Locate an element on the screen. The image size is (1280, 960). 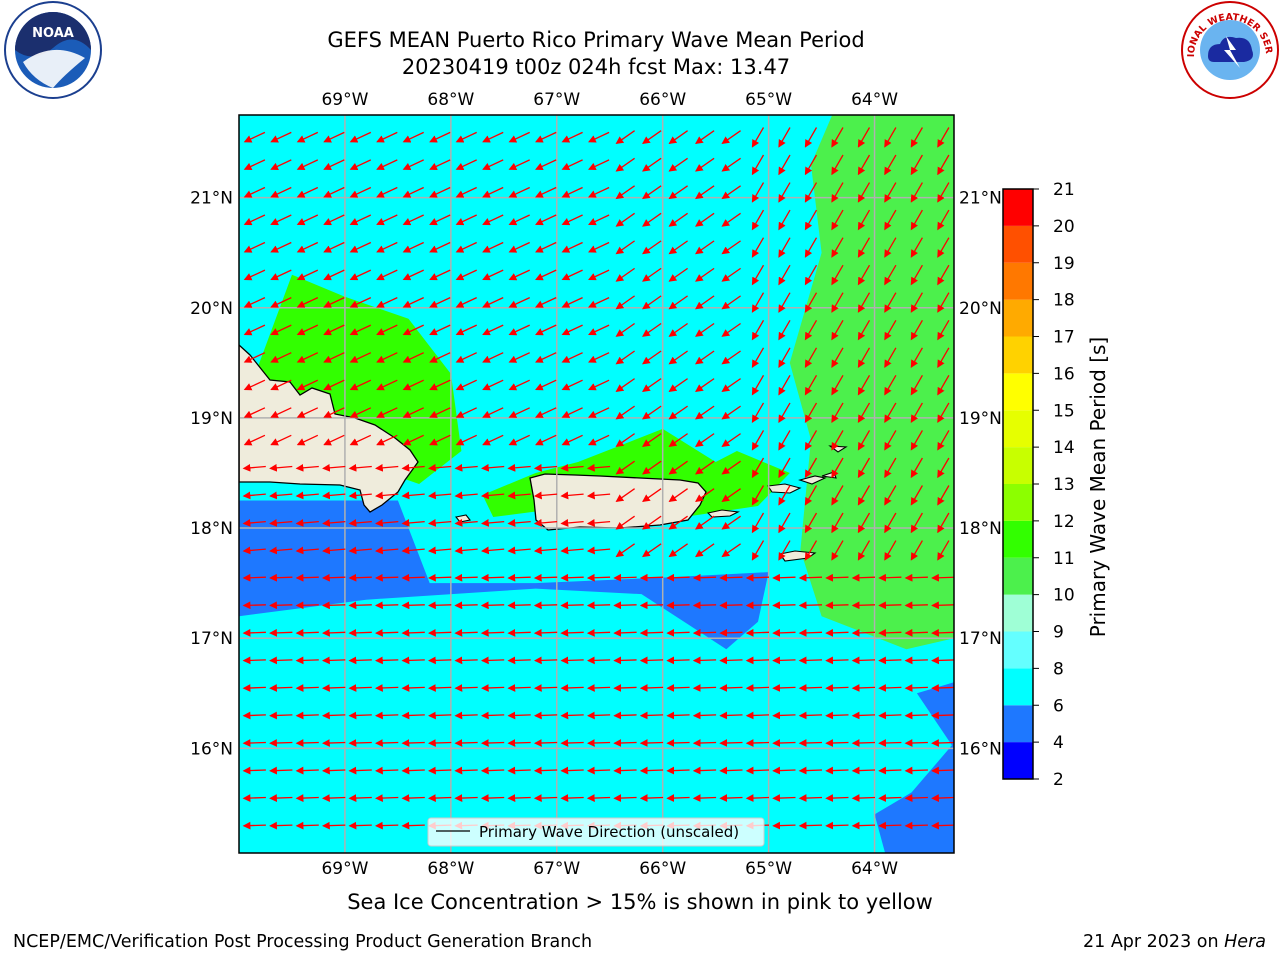
noaa-logo-icon: NOAA is located at coordinates (53, 50).